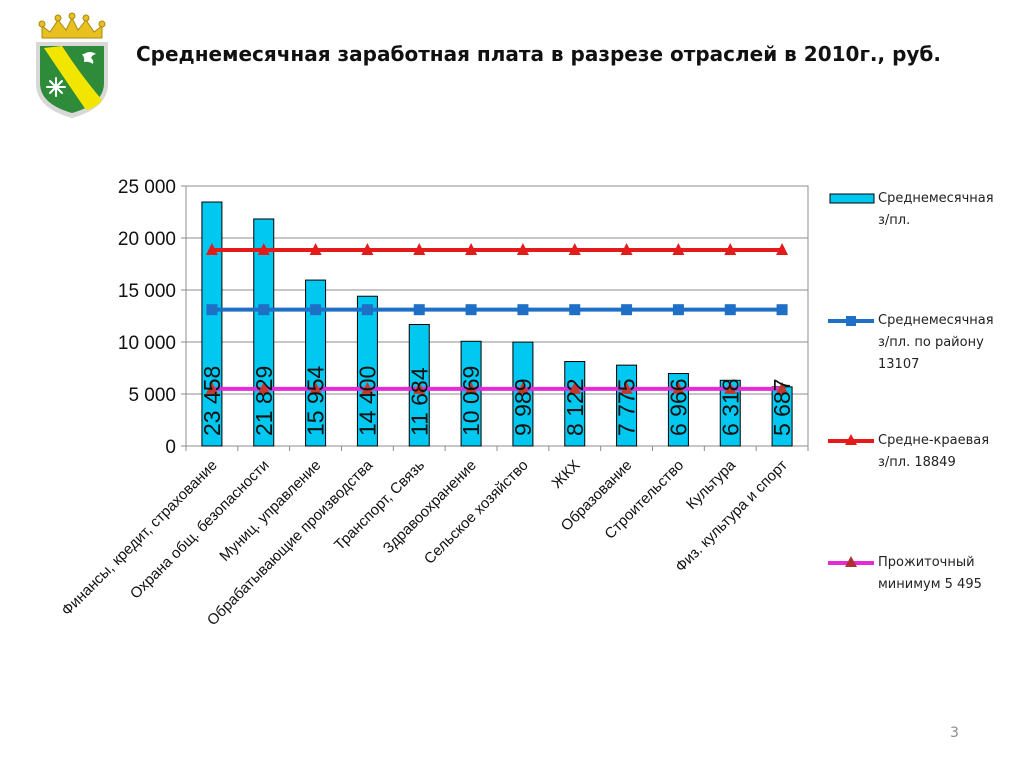  What do you see at coordinates (954, 733) in the screenshot?
I see `page-number: 3` at bounding box center [954, 733].